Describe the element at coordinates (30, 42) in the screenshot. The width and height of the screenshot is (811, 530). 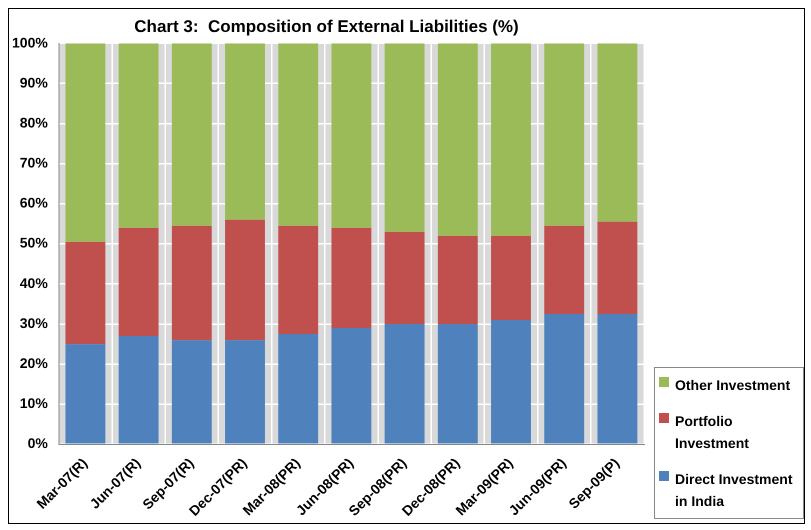
I see `y-tick-label: 100%` at that location.